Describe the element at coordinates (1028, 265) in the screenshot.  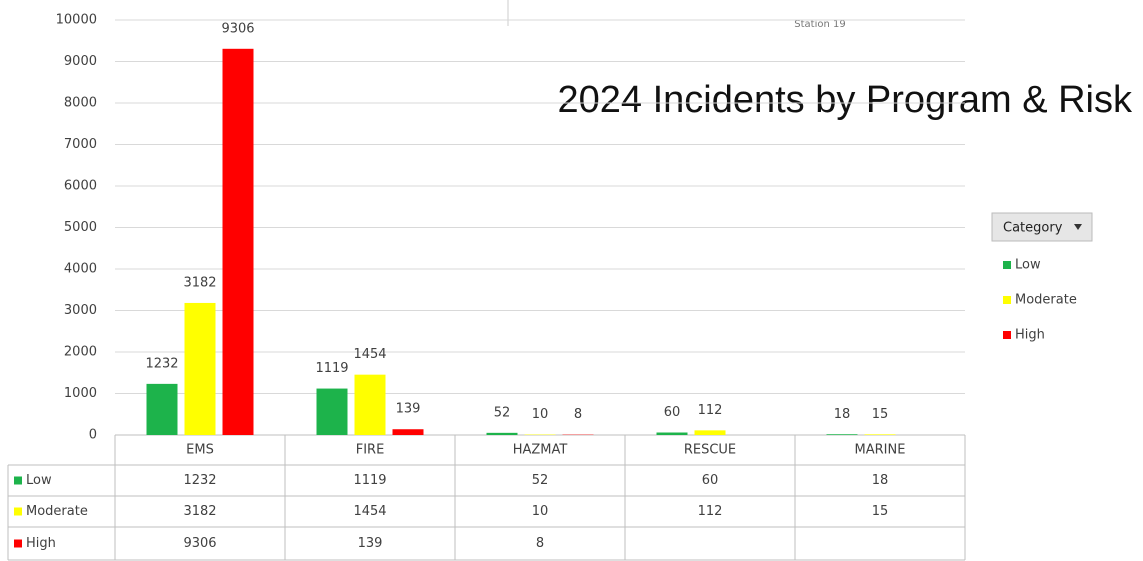
I see `legend-label: Low` at that location.